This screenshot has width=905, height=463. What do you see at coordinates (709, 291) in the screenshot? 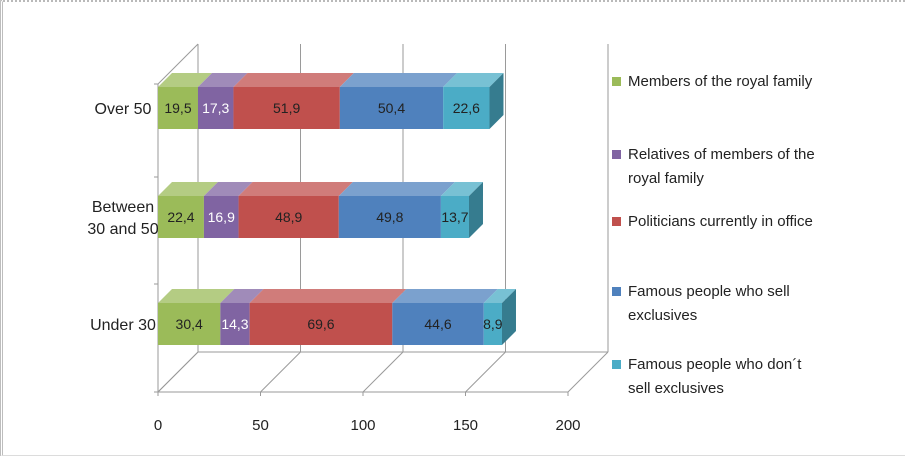
I see `legend-label: Famous people who sell` at bounding box center [709, 291].